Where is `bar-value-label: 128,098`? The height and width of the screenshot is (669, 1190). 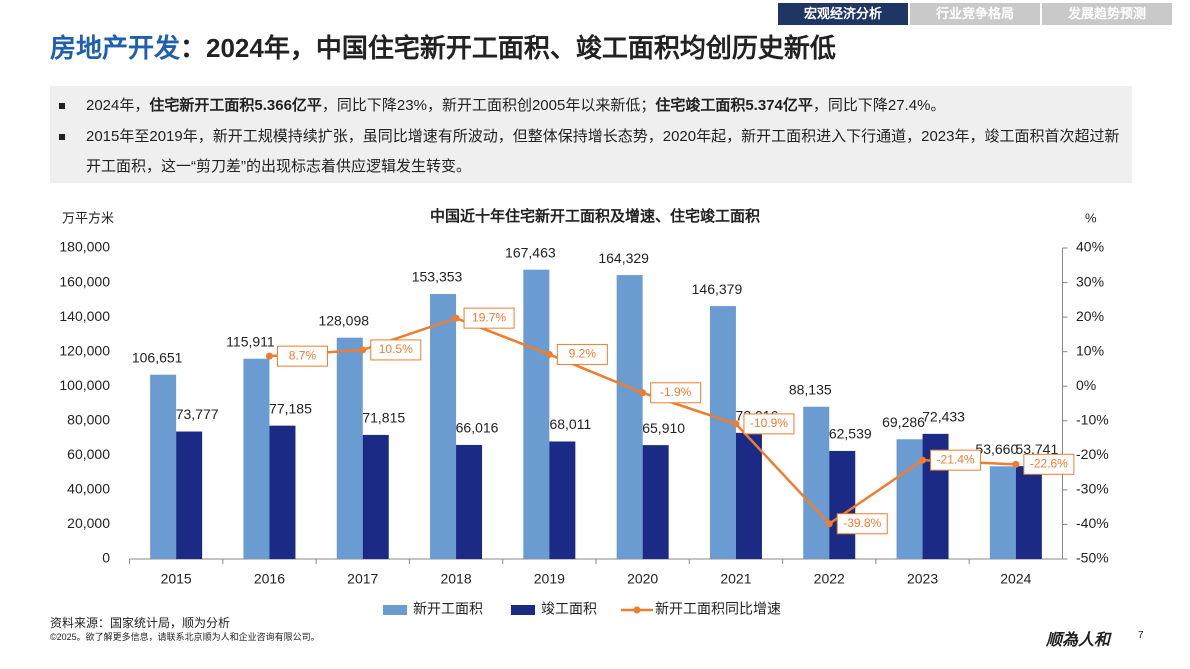 bar-value-label: 128,098 is located at coordinates (343, 320).